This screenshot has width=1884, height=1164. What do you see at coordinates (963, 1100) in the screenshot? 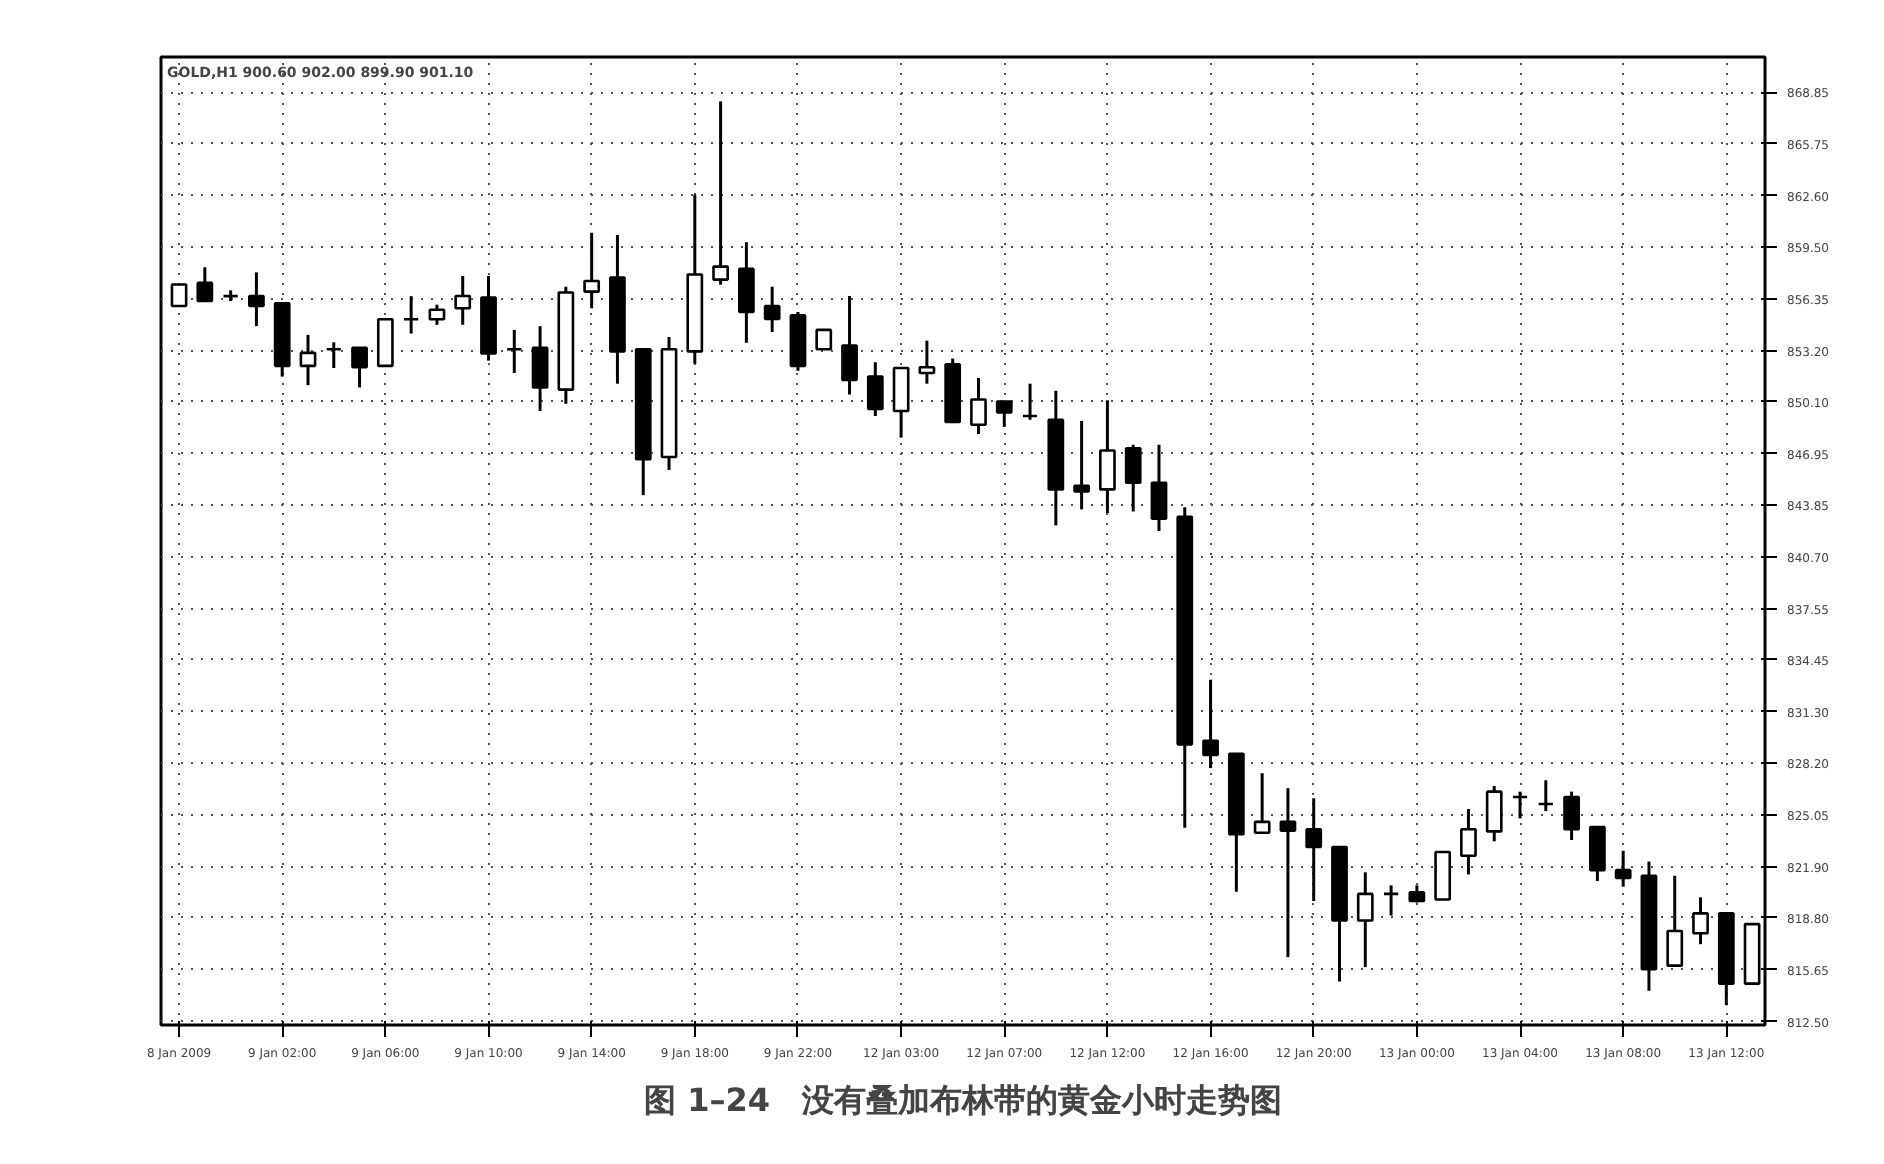
I see `text: 图 1–24 没有叠加布林带的黄金小时走势图` at bounding box center [963, 1100].